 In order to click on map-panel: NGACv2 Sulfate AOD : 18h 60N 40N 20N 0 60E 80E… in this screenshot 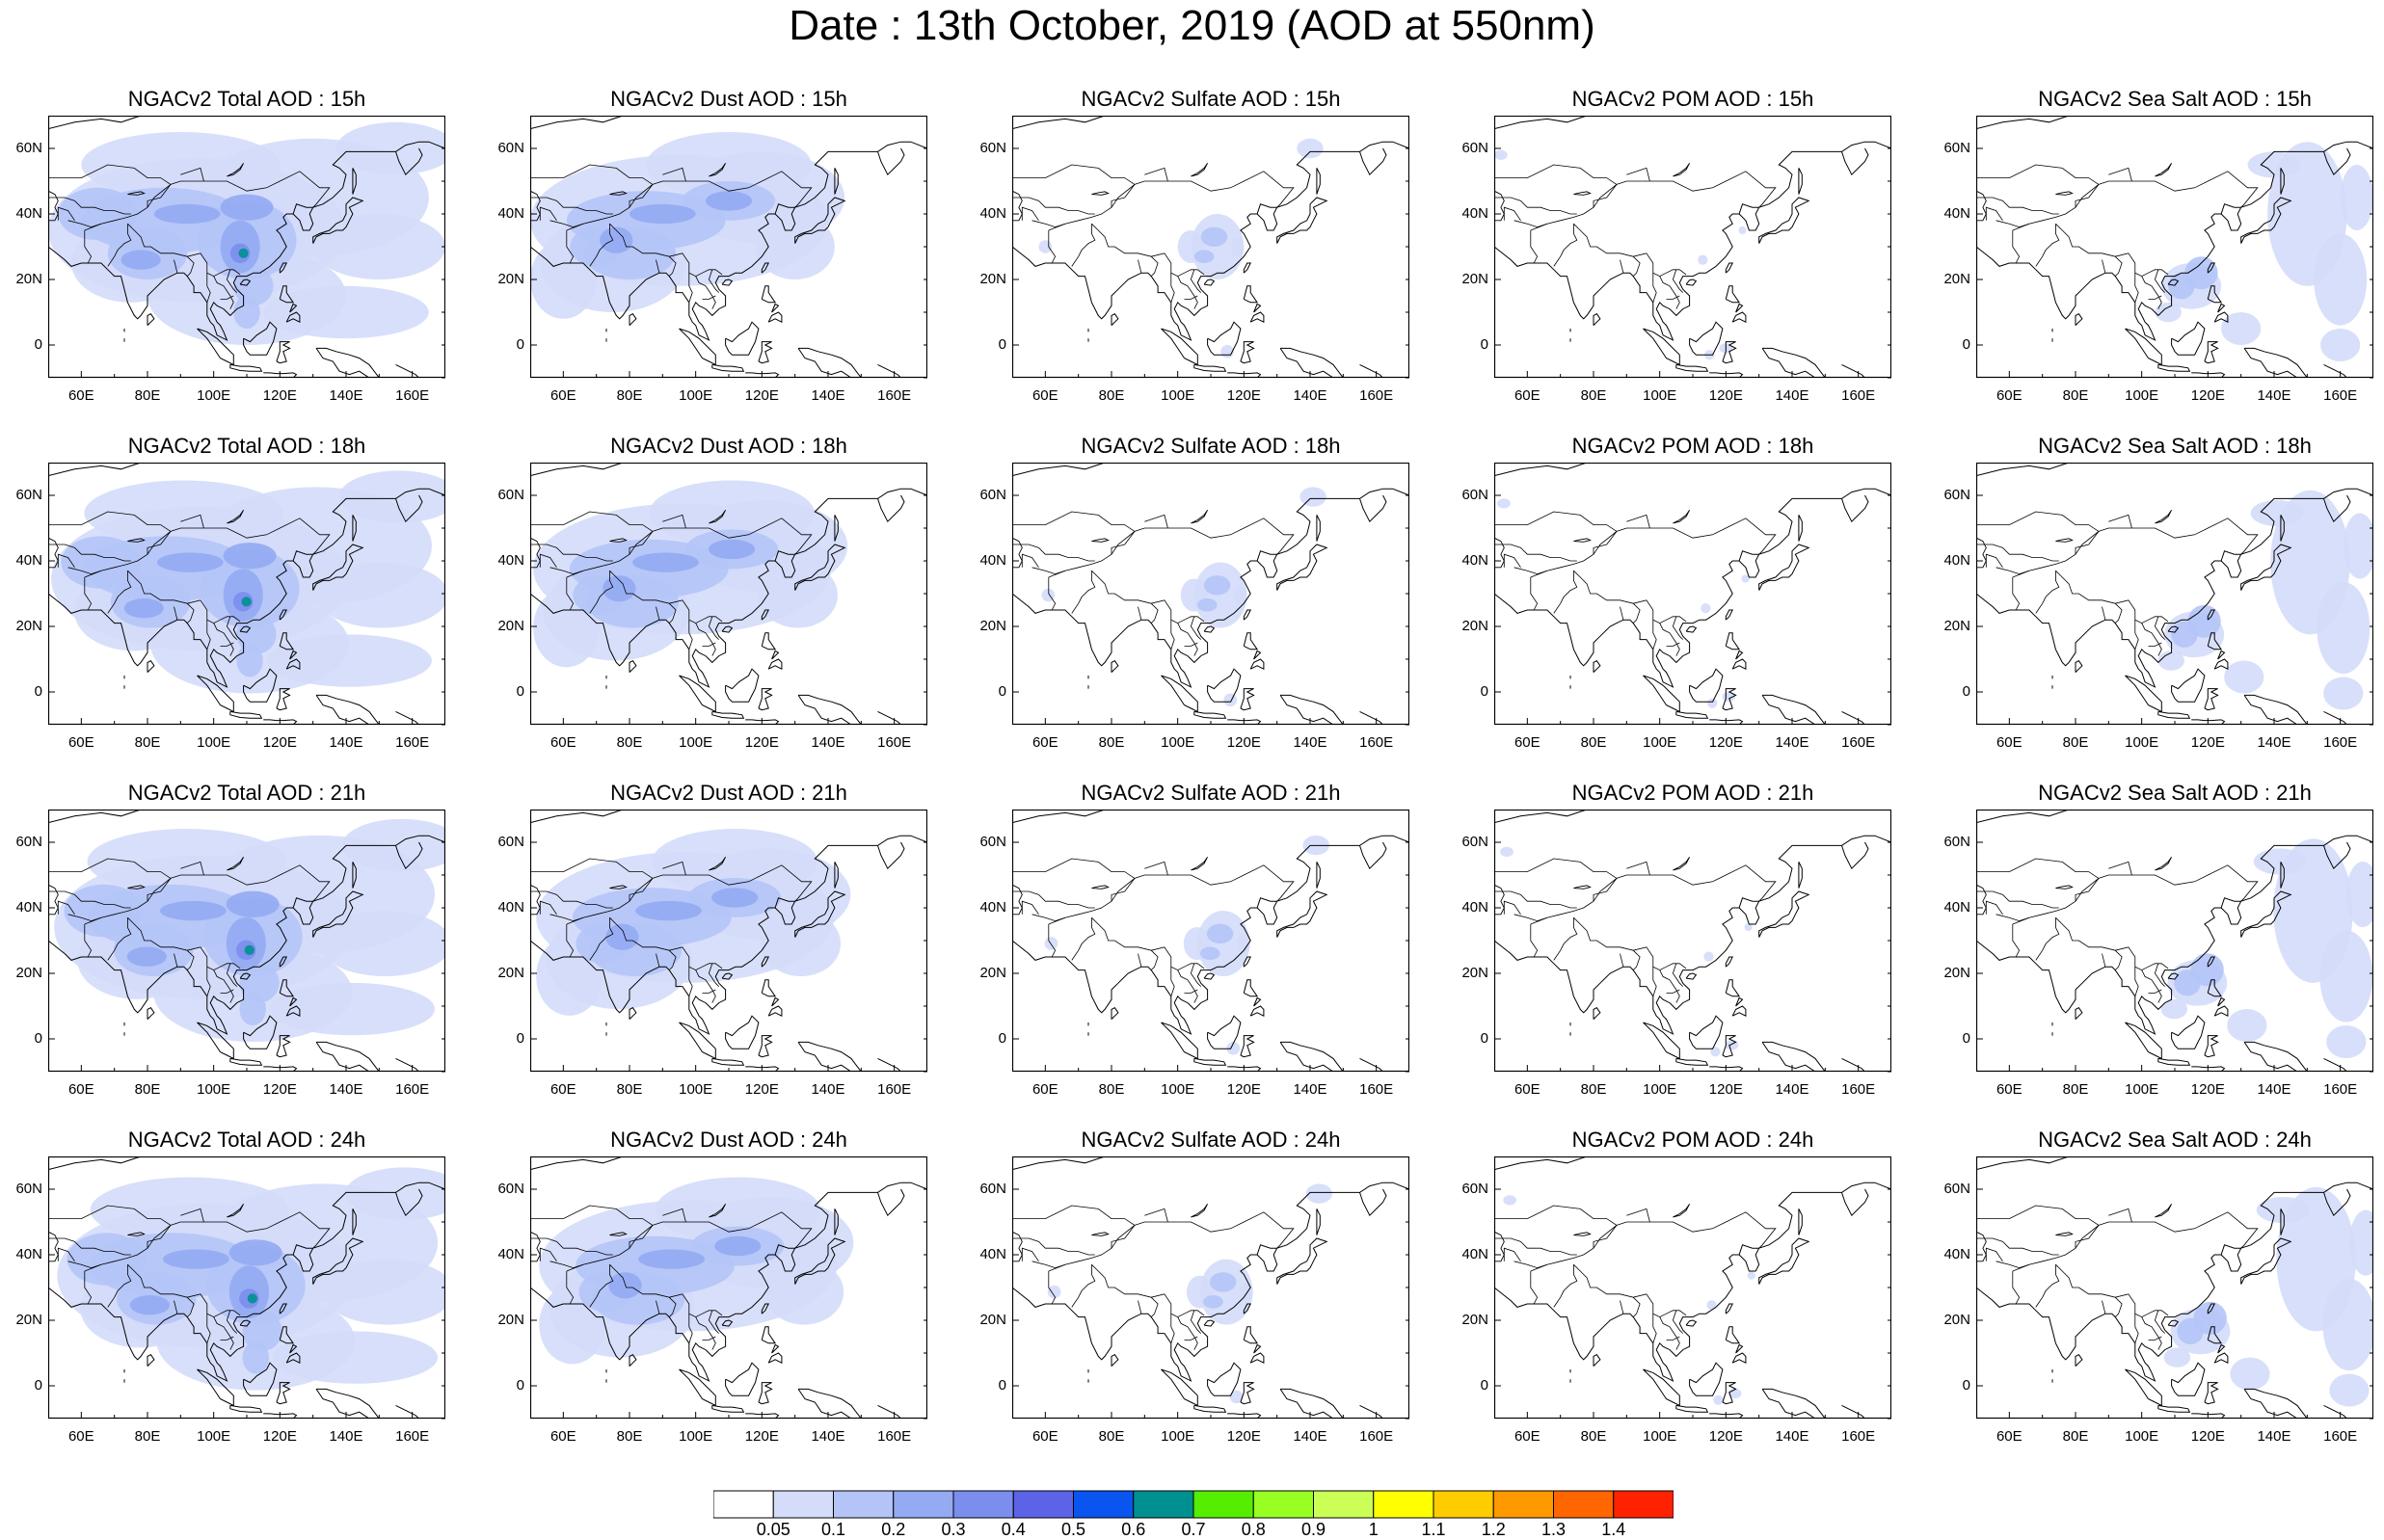, I will do `click(1205, 607)`.